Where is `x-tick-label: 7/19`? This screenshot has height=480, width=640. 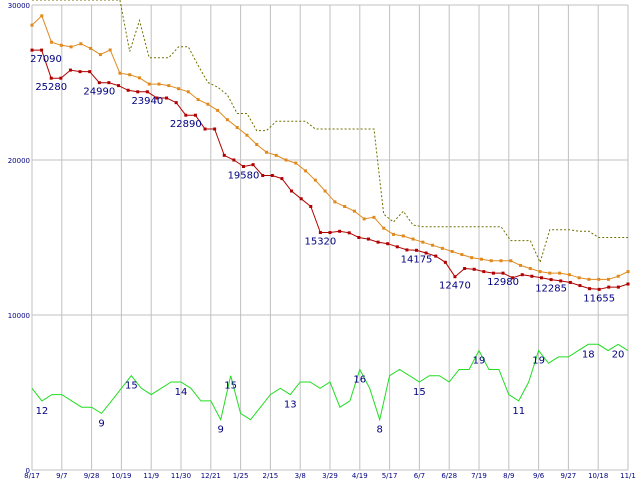 x-tick-label: 7/19 is located at coordinates (479, 476).